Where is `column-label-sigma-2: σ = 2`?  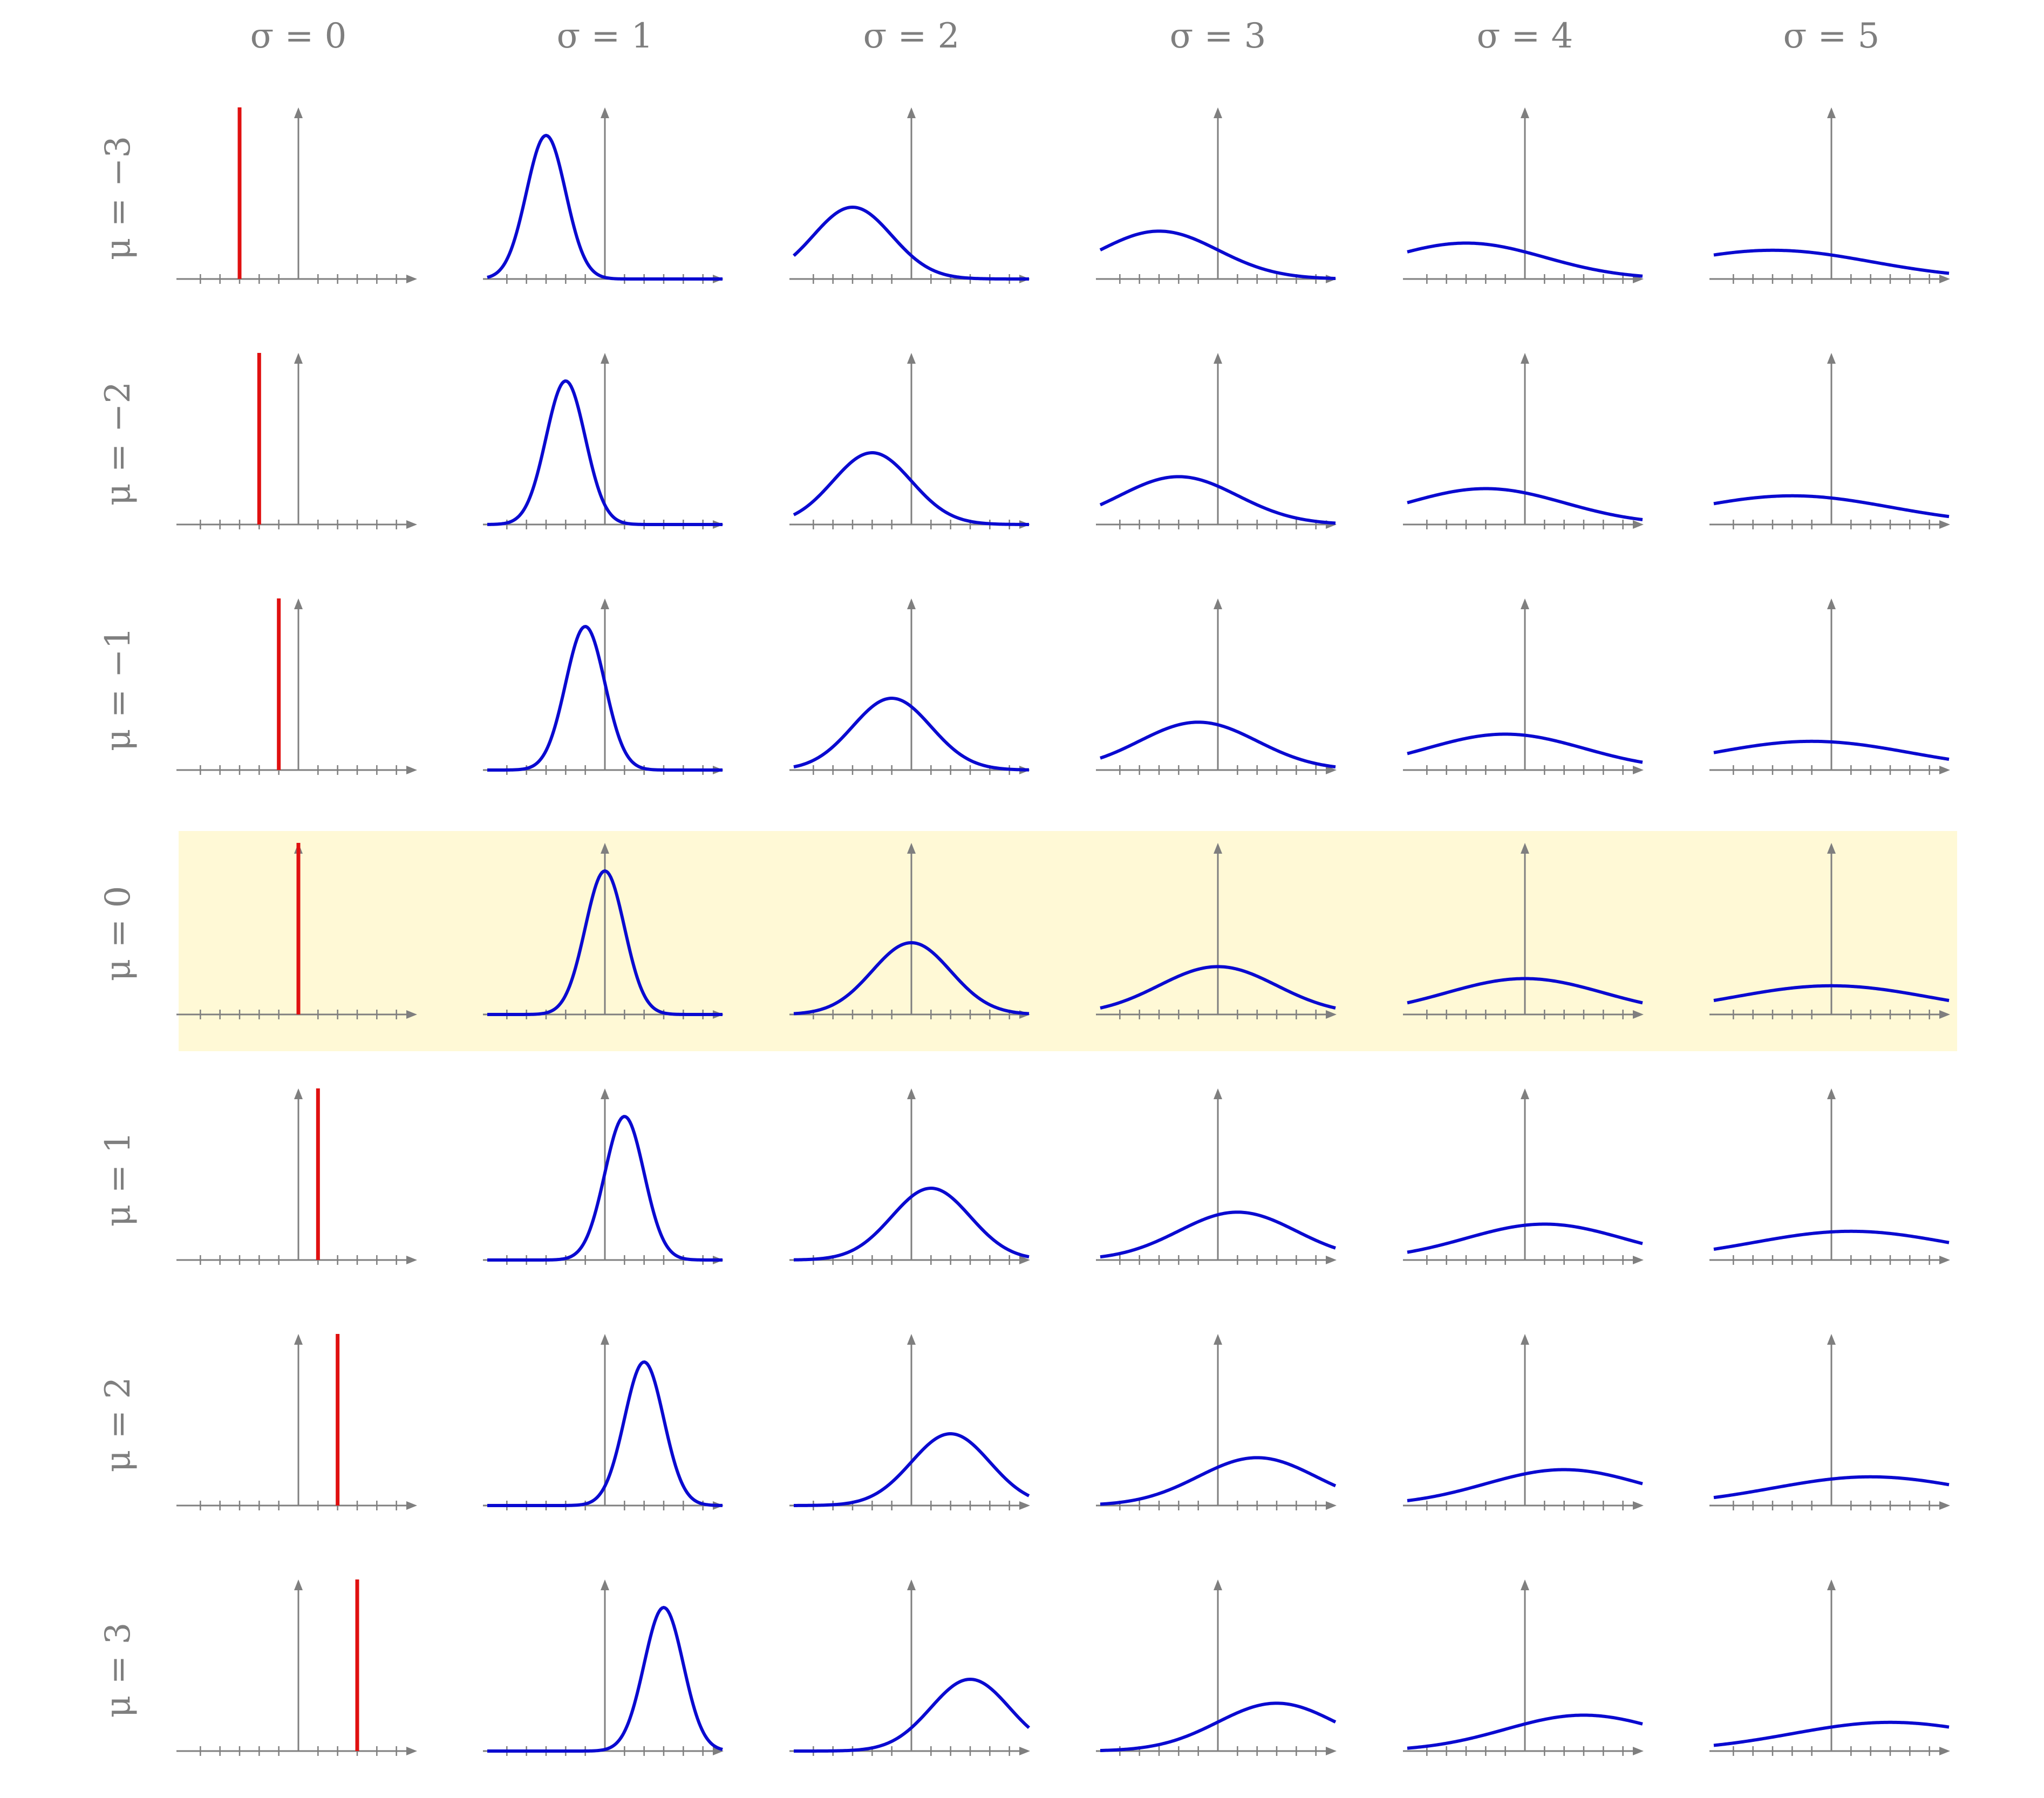
column-label-sigma-2: σ = 2 is located at coordinates (912, 36).